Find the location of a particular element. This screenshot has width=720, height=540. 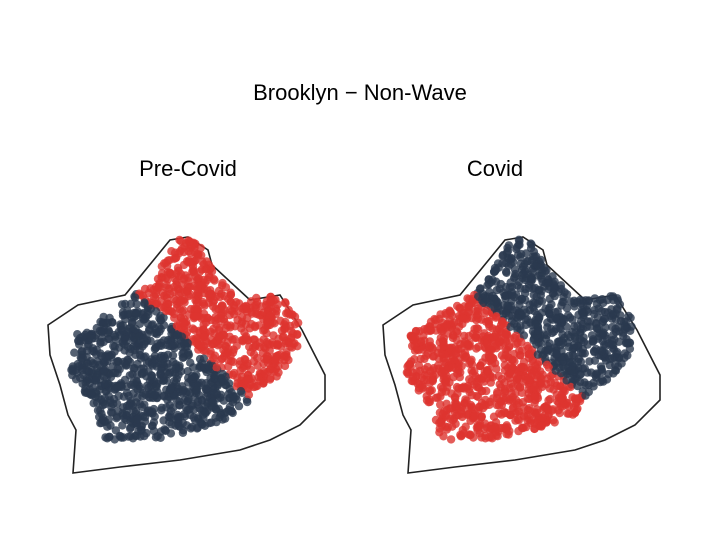

figure-title: Brooklyn − Non-Wave is located at coordinates (360, 92).